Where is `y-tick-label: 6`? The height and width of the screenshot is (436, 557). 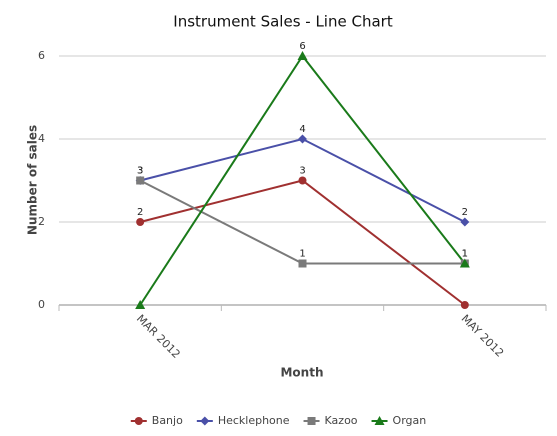 y-tick-label: 6 is located at coordinates (41, 55).